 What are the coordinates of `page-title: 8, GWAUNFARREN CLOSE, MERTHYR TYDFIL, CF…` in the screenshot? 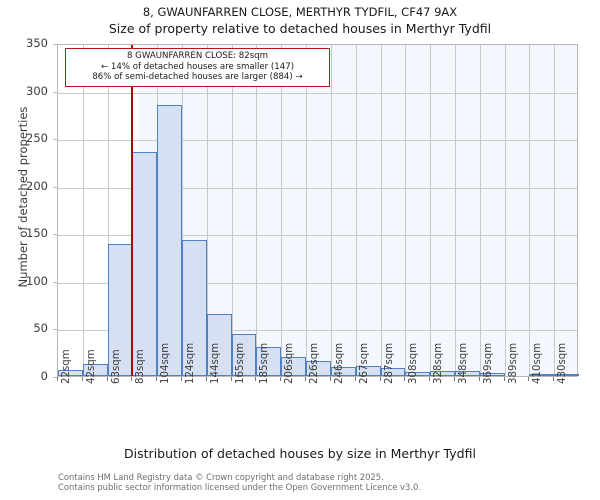 It's located at (300, 12).